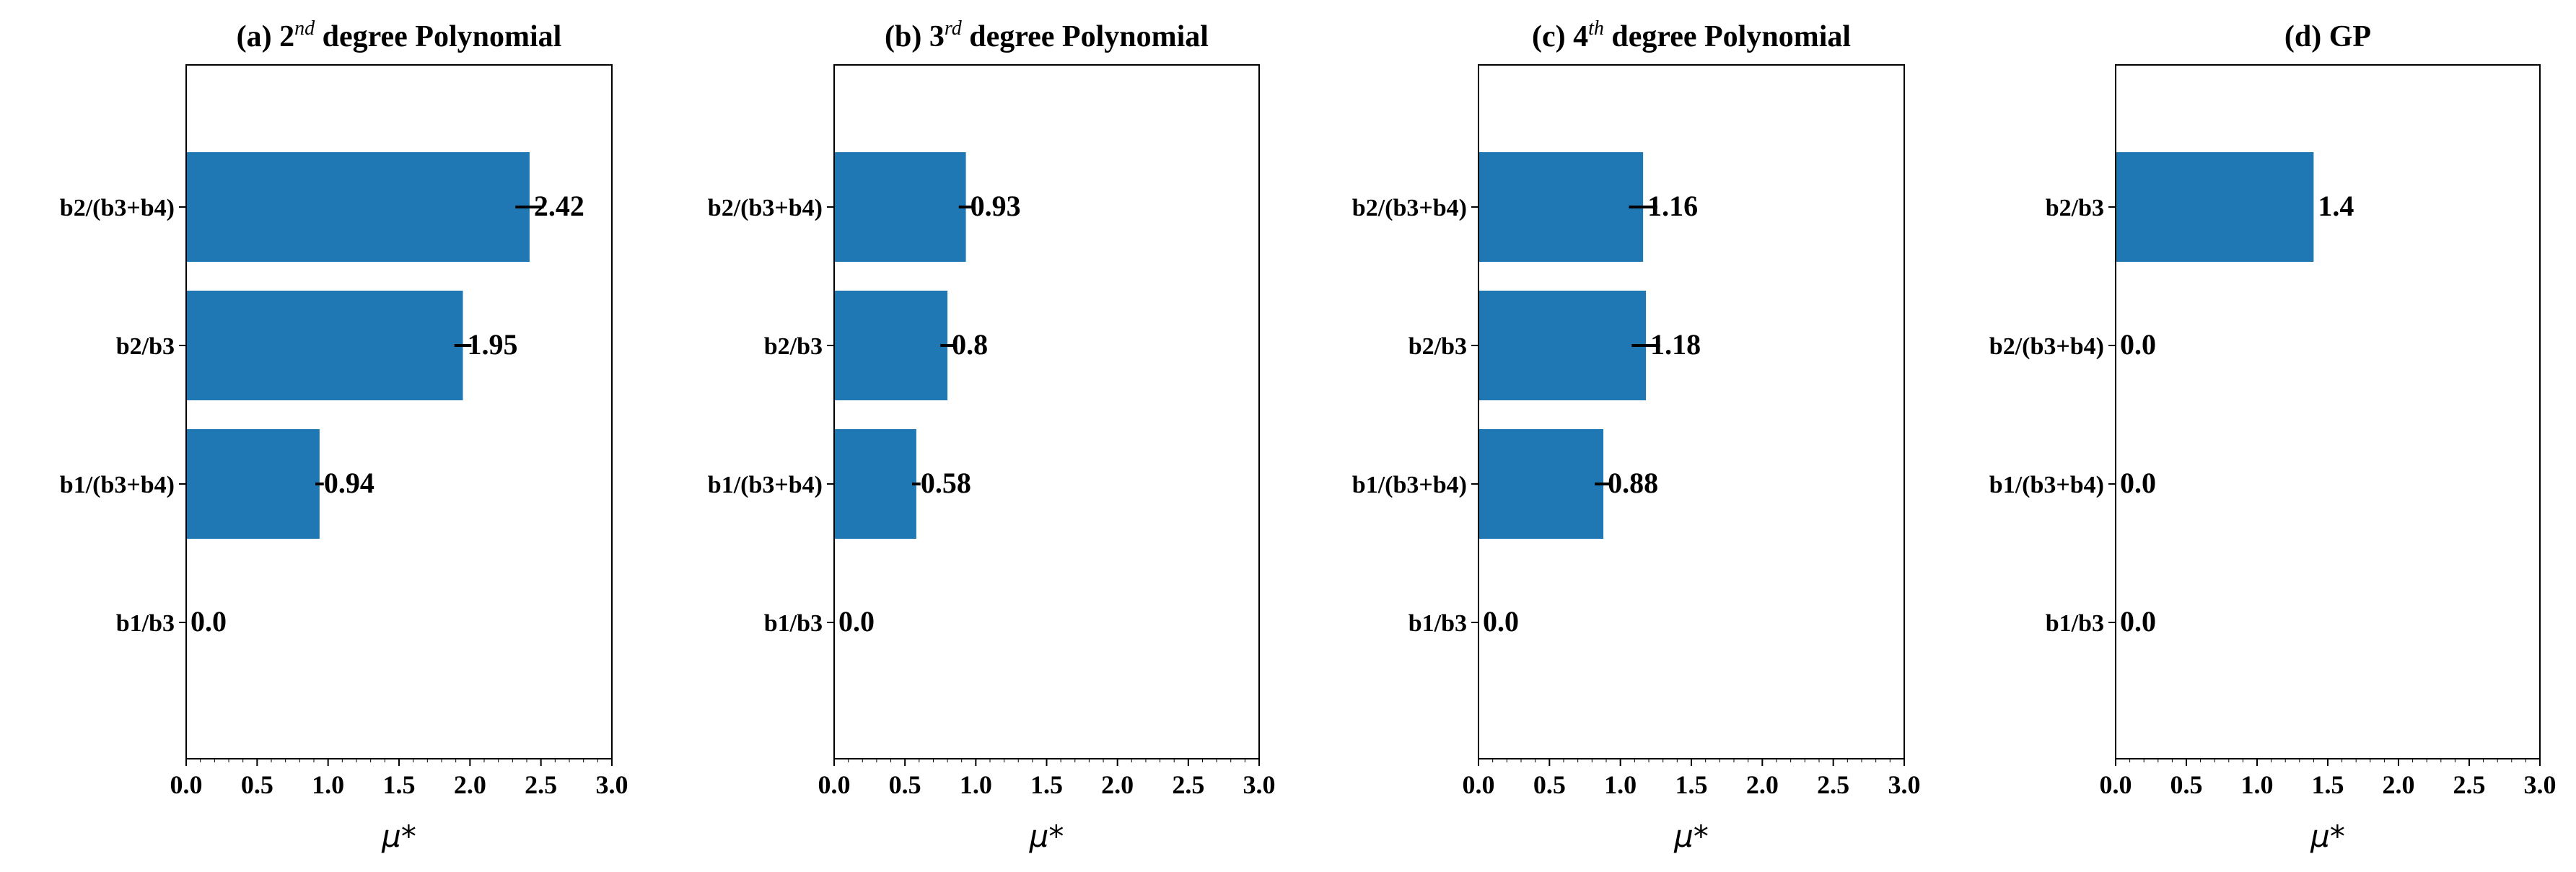  Describe the element at coordinates (1675, 345) in the screenshot. I see `data-label: 1.18` at that location.